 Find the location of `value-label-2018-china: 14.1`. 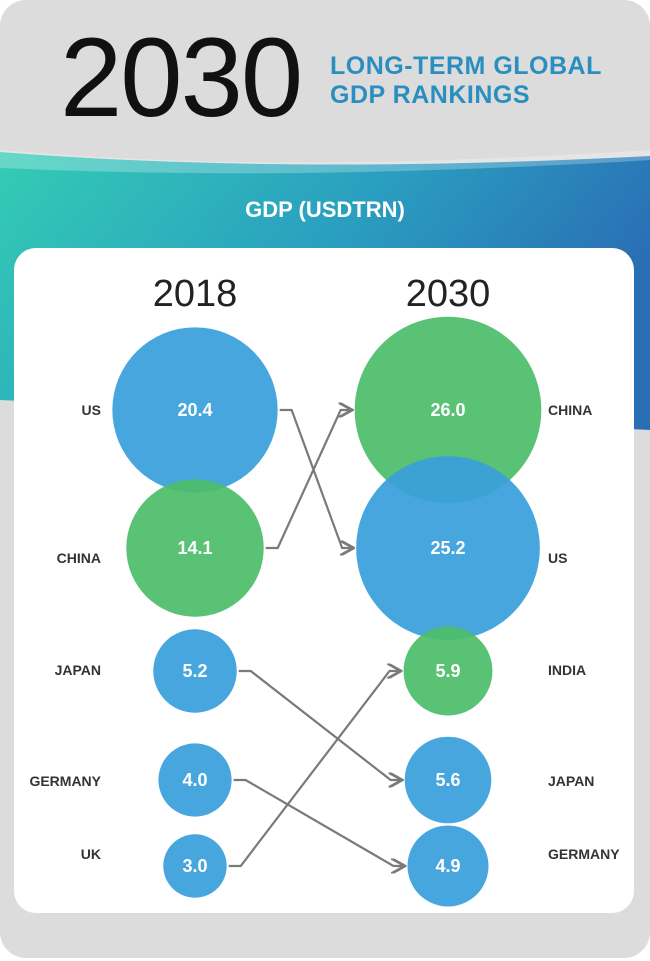

value-label-2018-china: 14.1 is located at coordinates (194, 548).